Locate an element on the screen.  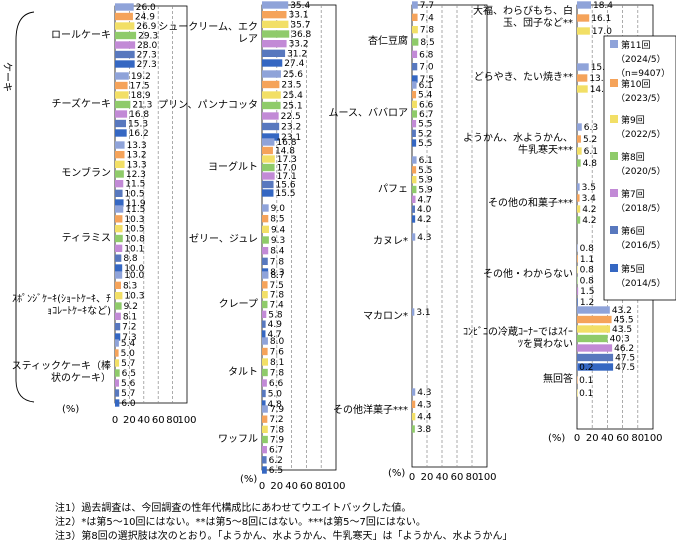
data-label: 7.3 is located at coordinates (129, 338).